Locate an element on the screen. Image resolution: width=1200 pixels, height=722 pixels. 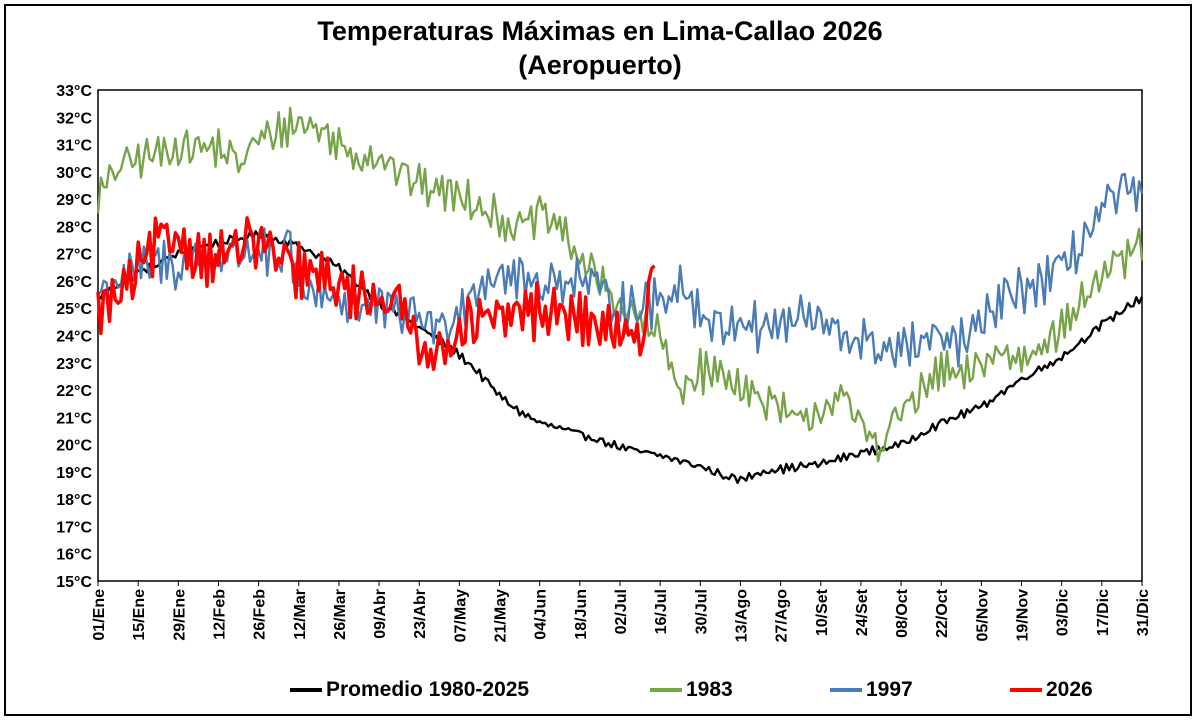
x-tick-label: 26/Mar is located at coordinates (340, 614).